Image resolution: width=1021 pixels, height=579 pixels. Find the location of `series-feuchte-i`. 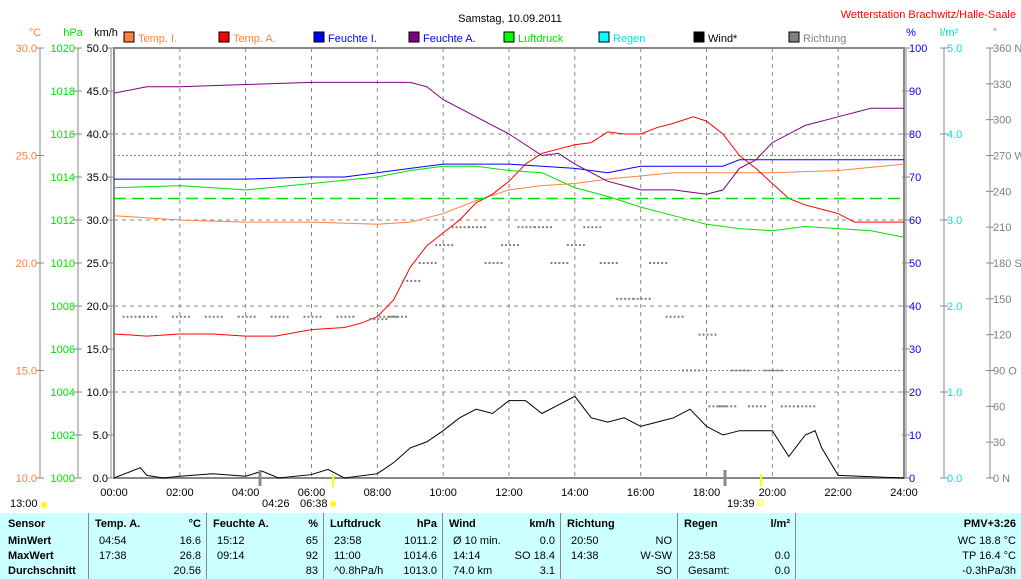

series-feuchte-i is located at coordinates (509, 169).